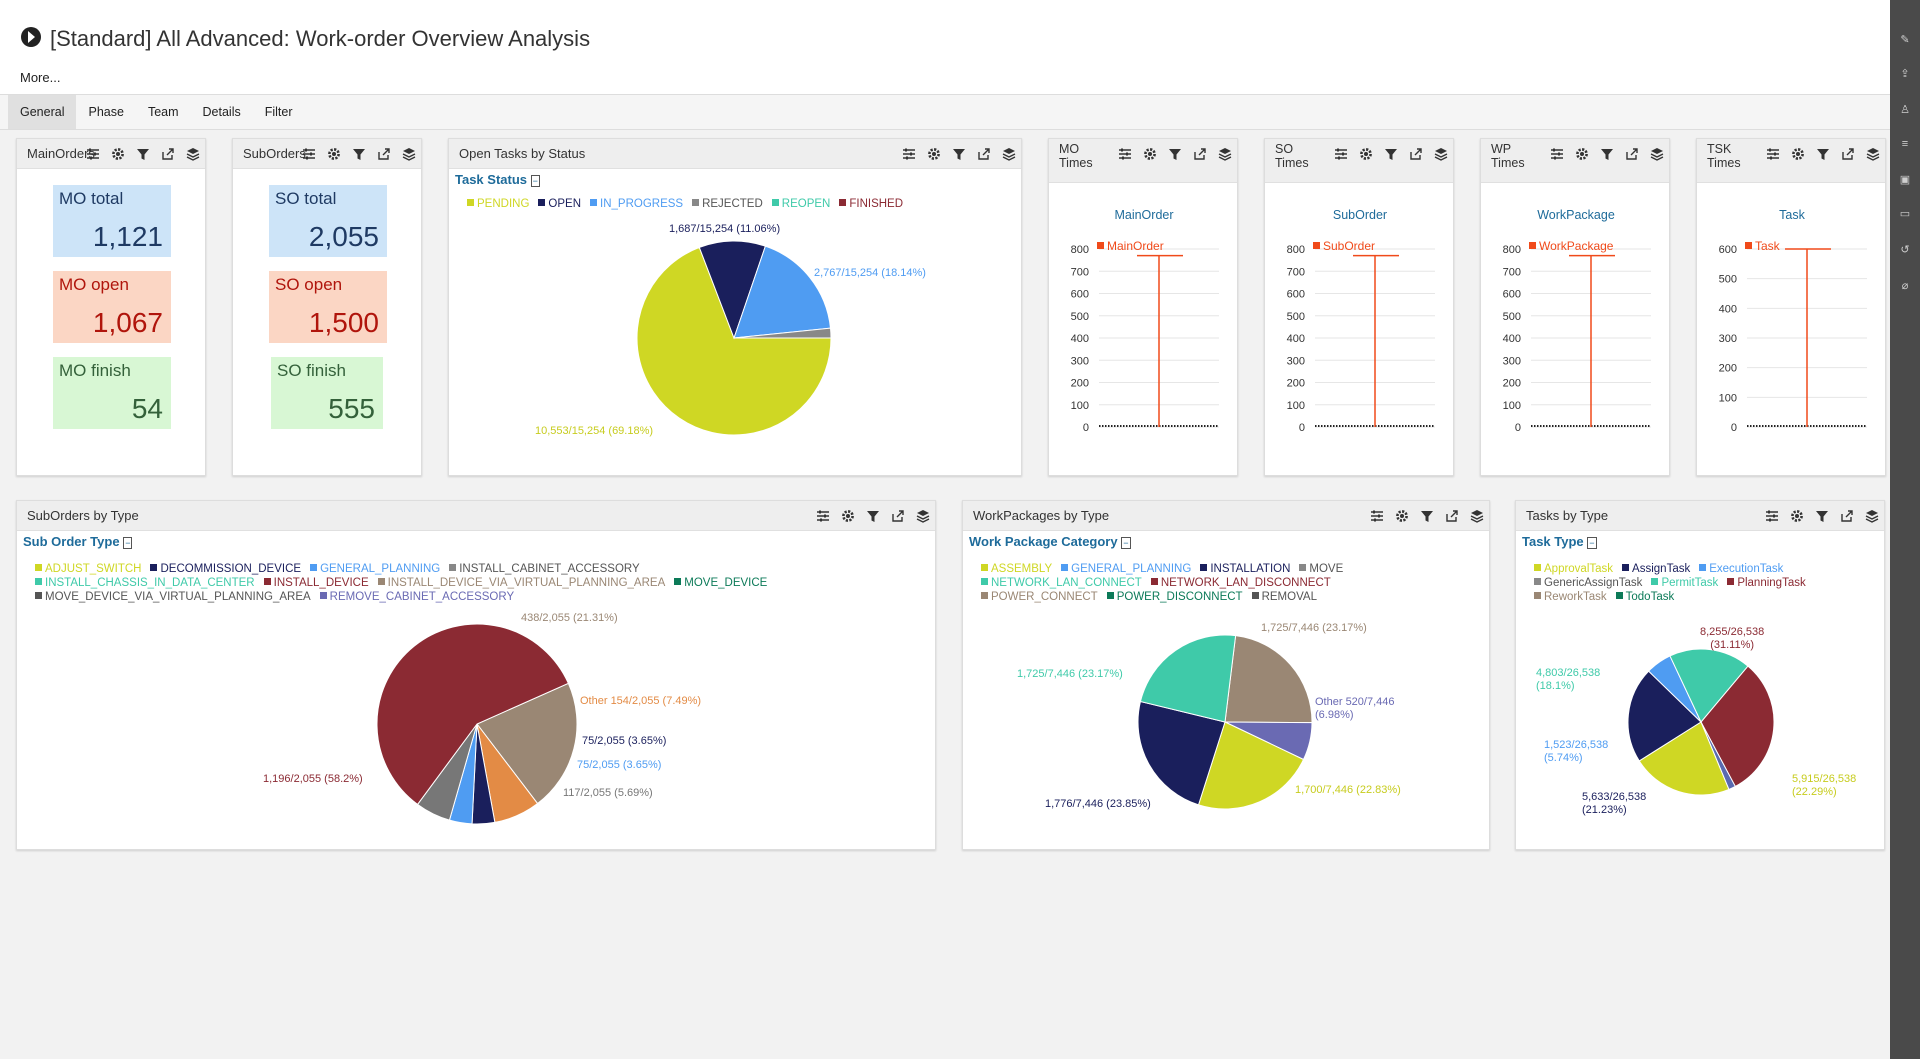 The width and height of the screenshot is (1920, 1059). I want to click on legend-item: ReworkTask, so click(1570, 597).